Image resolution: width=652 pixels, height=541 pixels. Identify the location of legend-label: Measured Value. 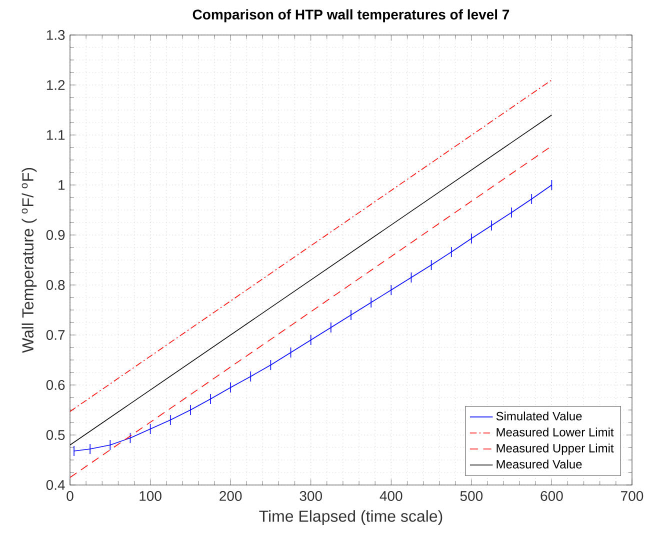
(539, 464).